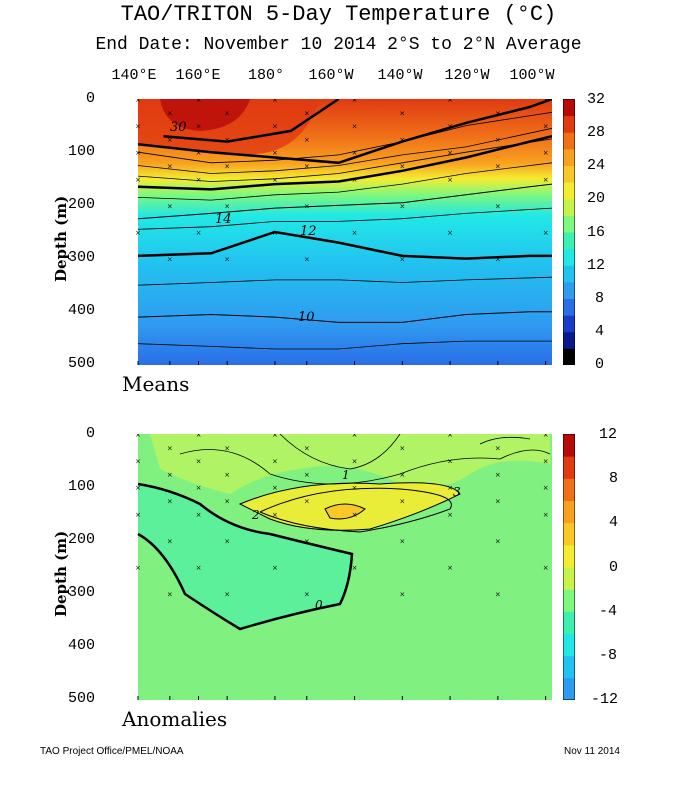 The height and width of the screenshot is (790, 677). Describe the element at coordinates (596, 198) in the screenshot. I see `colorbar-tick: 20` at that location.